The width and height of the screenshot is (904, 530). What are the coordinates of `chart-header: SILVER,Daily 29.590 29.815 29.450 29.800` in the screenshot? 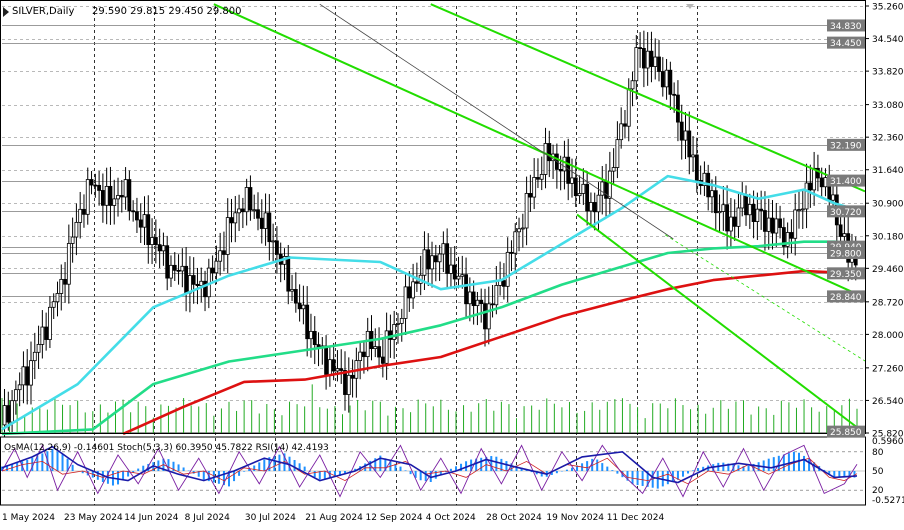 It's located at (348, 10).